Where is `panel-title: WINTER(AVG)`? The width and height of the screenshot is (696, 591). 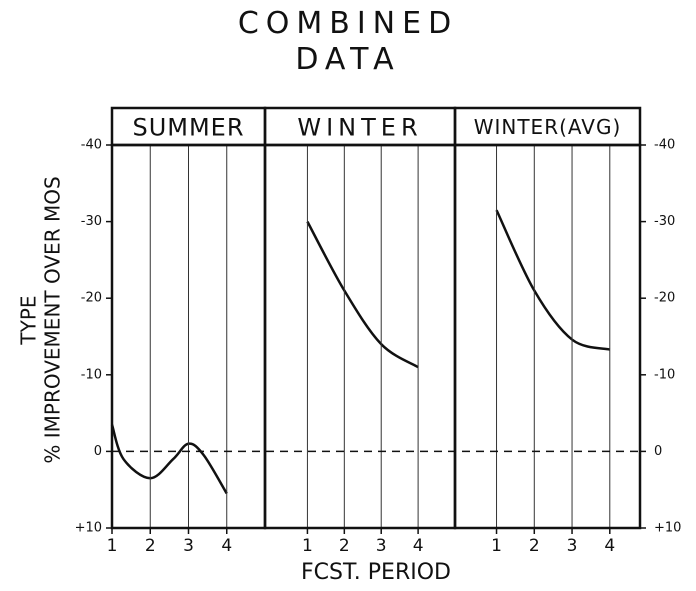
panel-title: WINTER(AVG) is located at coordinates (548, 127).